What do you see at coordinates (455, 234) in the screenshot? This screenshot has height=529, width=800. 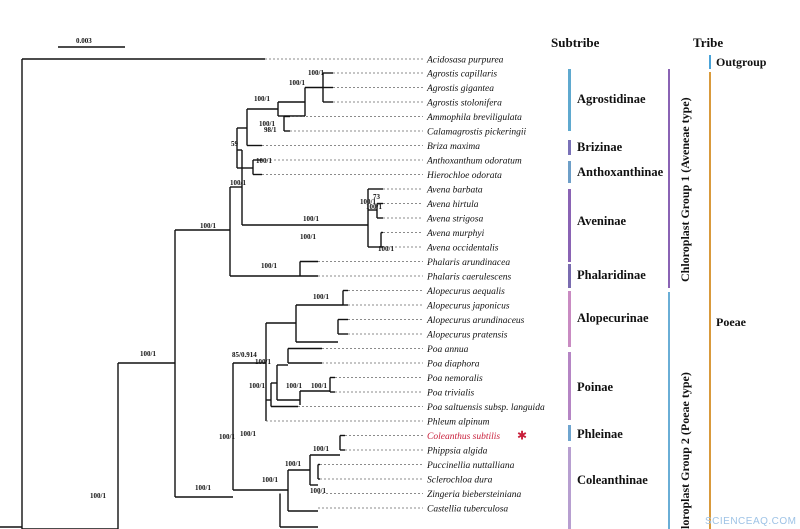 I see `taxon-label: Avena murphyi` at bounding box center [455, 234].